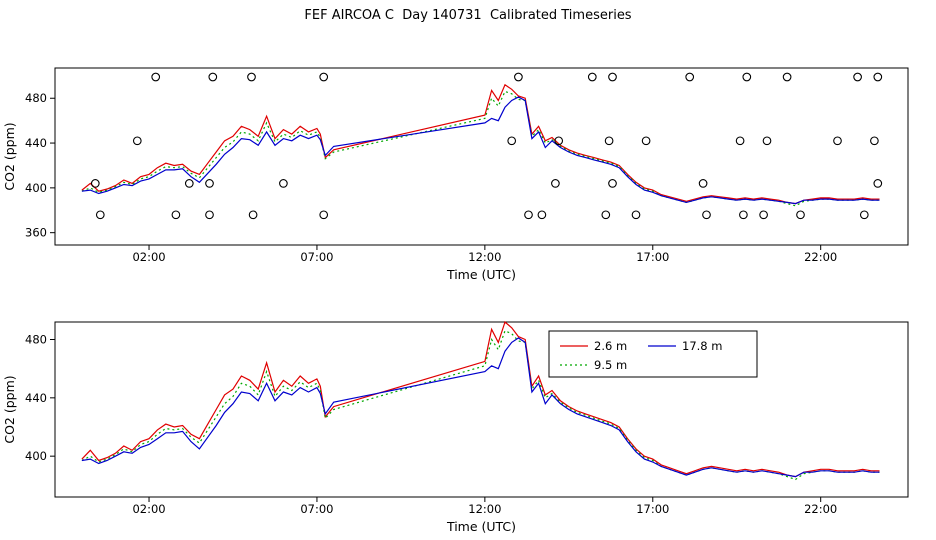  What do you see at coordinates (610, 365) in the screenshot?
I see `legend-label: 9.5 m` at bounding box center [610, 365].